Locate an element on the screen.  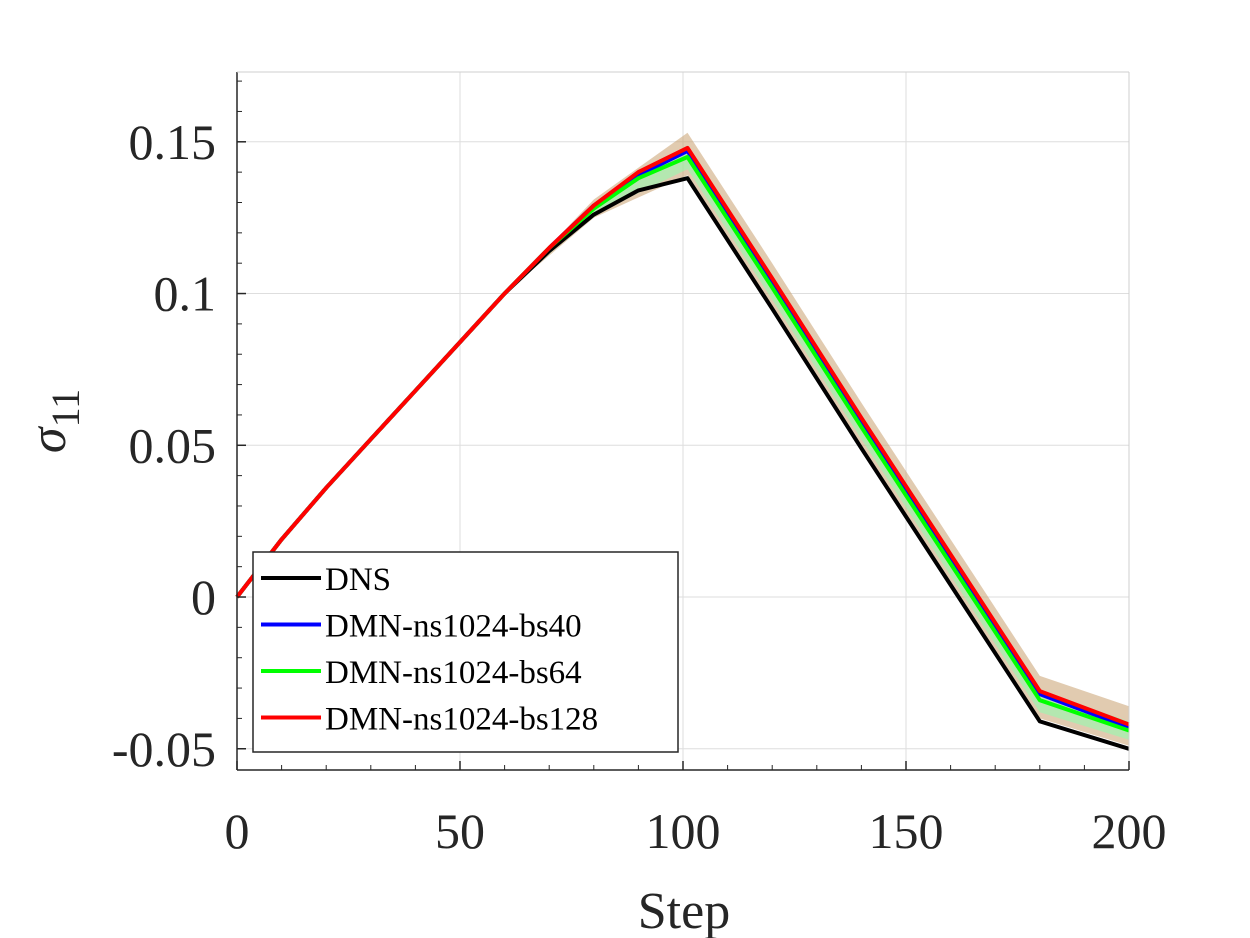
x-tick-label: 200 is located at coordinates (1129, 831).